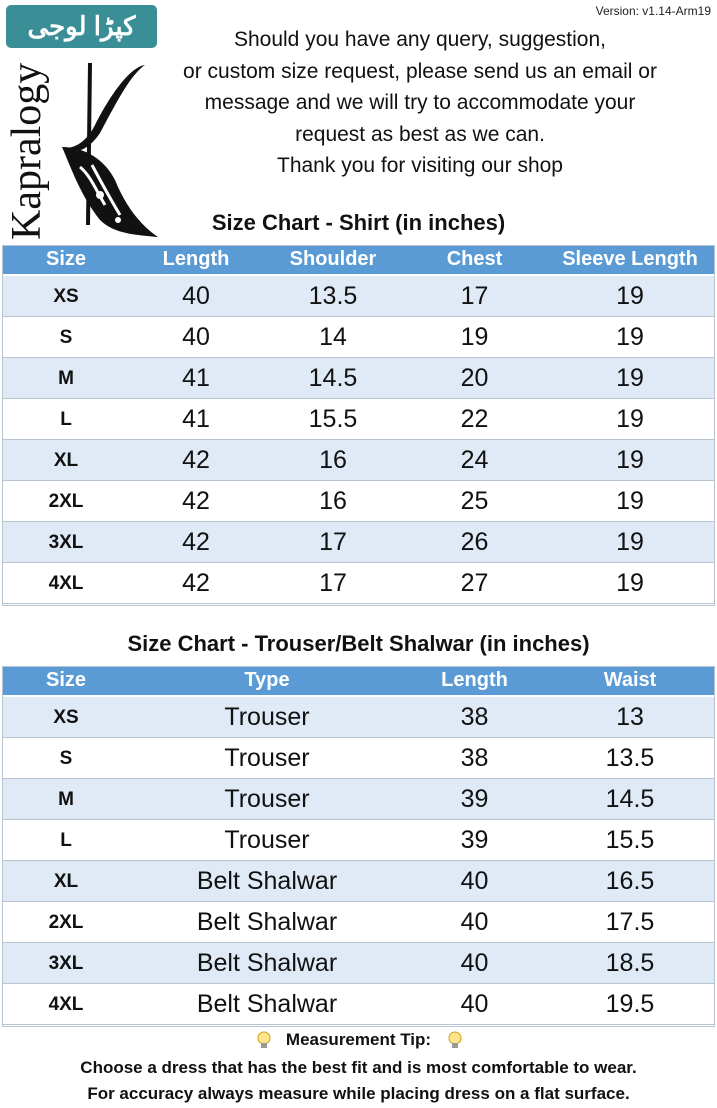  What do you see at coordinates (27, 151) in the screenshot?
I see `brand: Kapralogy` at bounding box center [27, 151].